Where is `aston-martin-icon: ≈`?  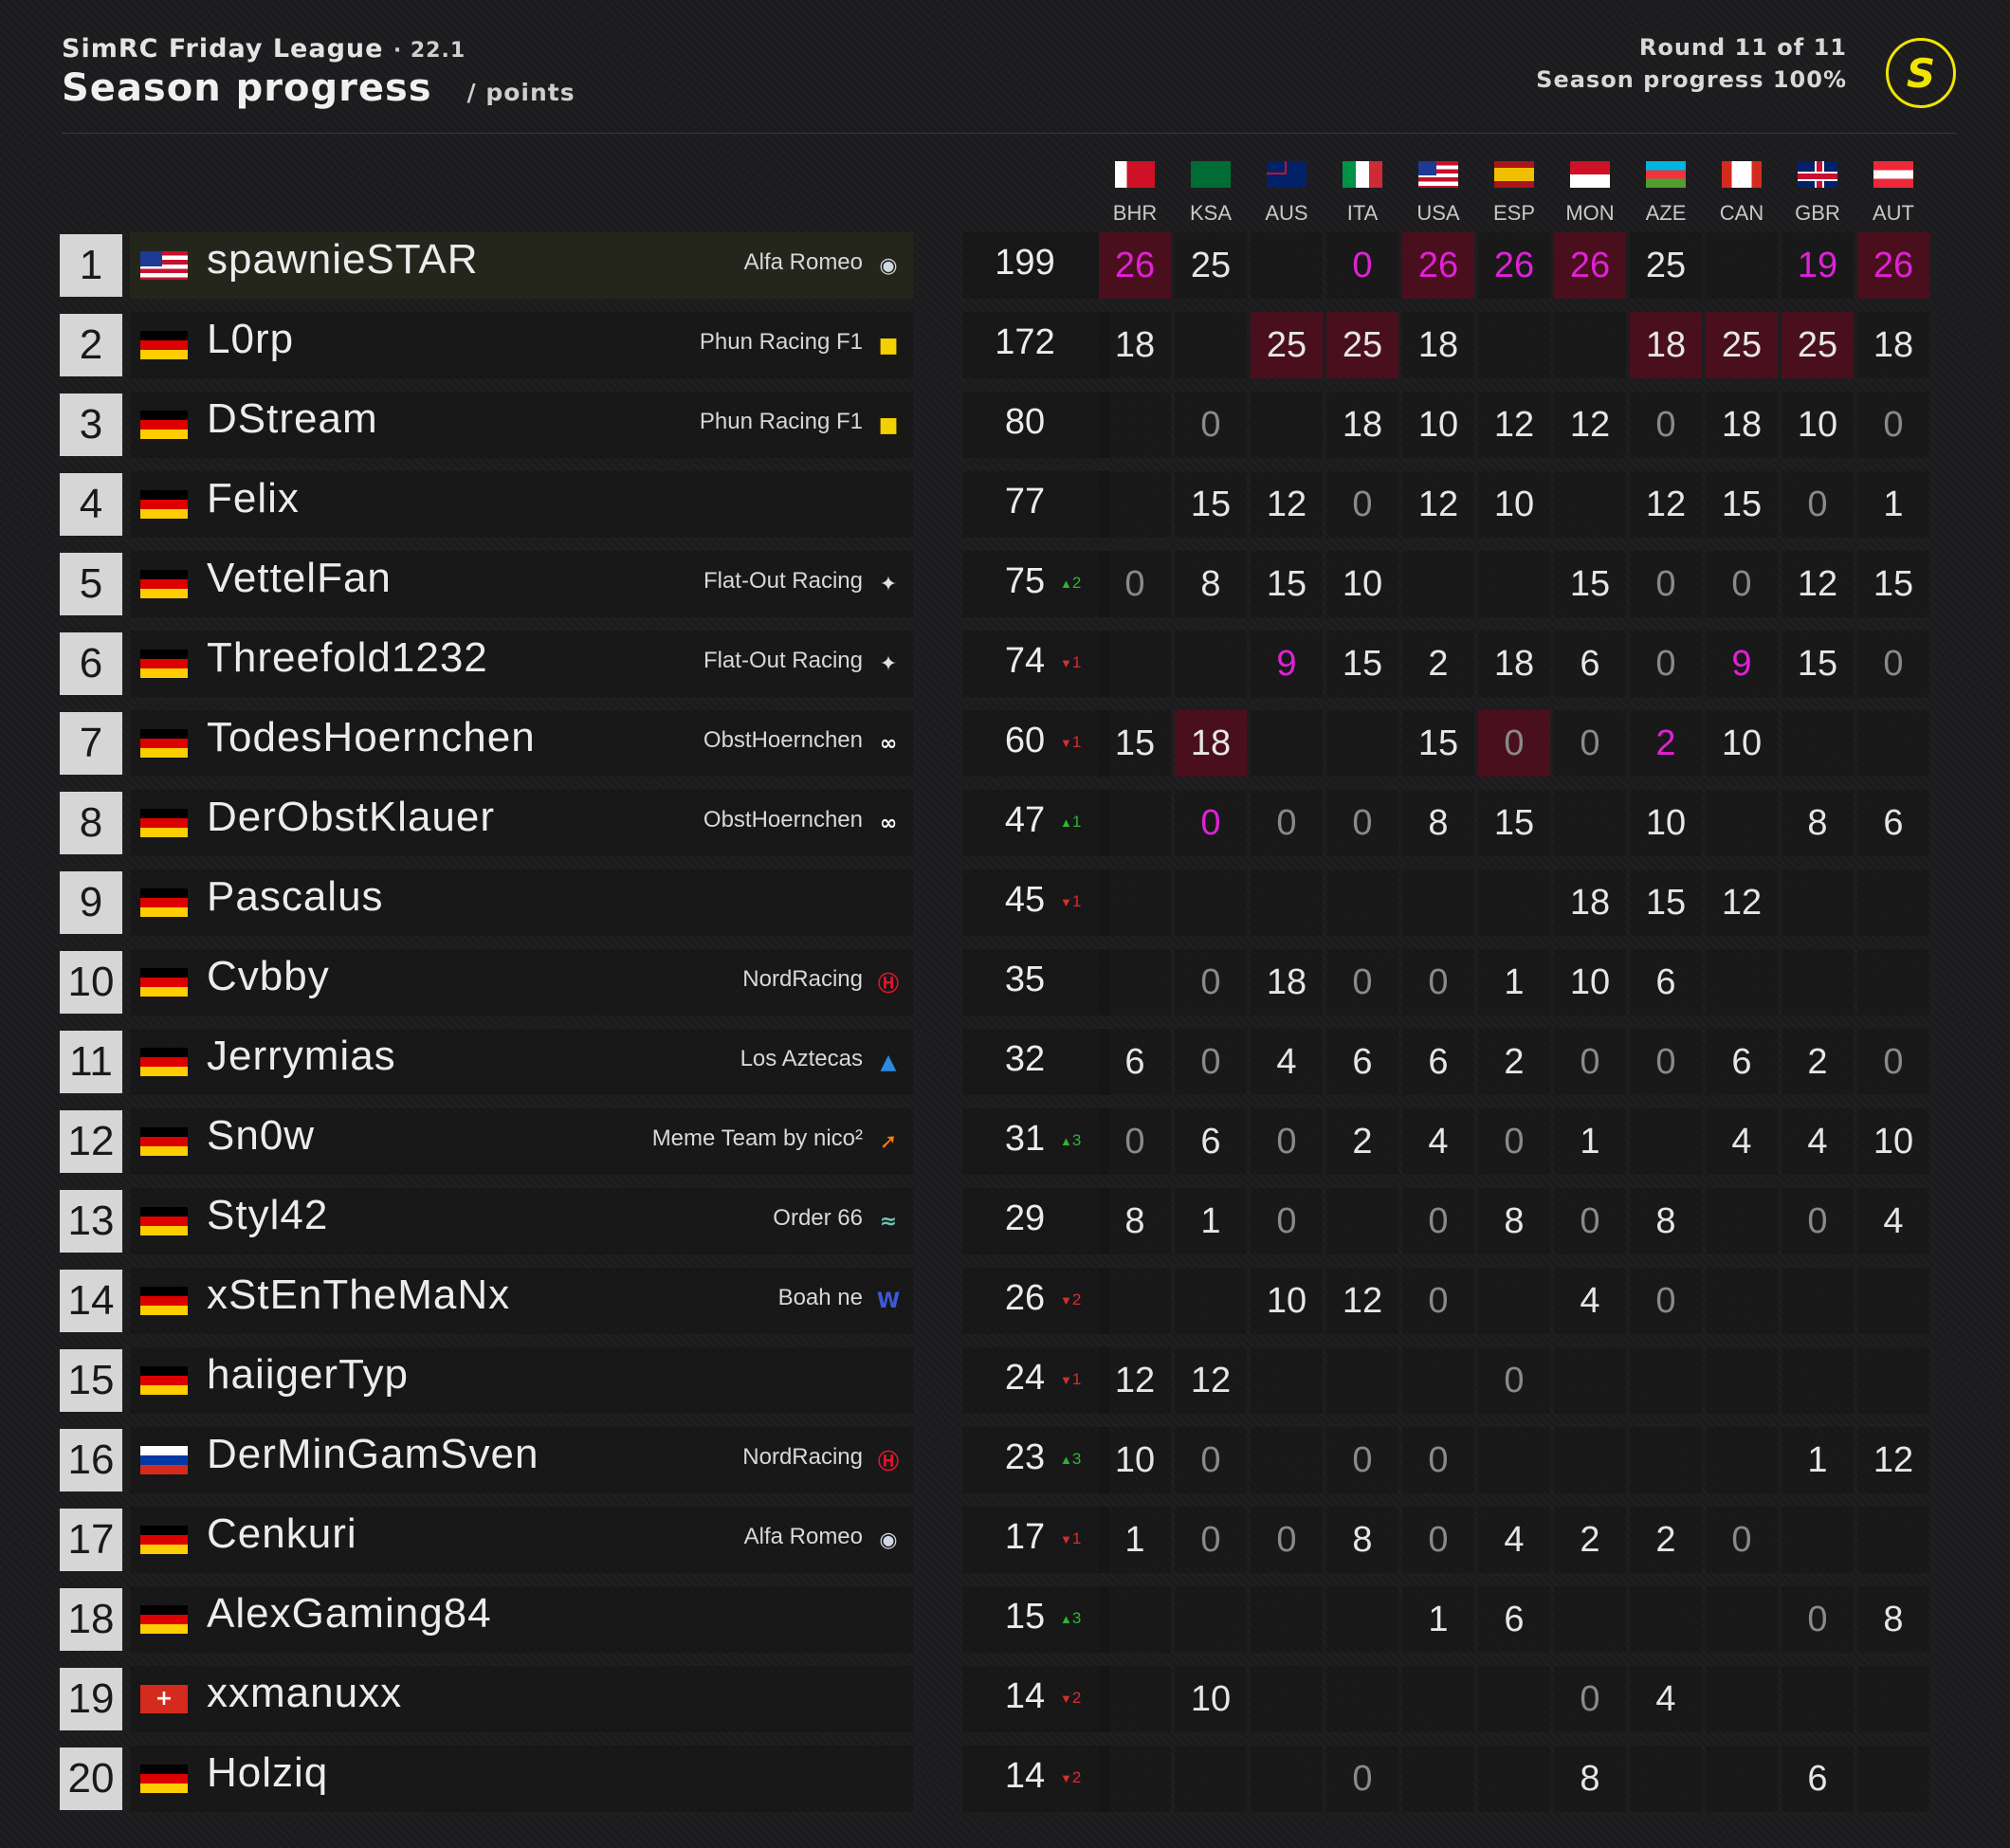
aston-martin-icon: ≈ is located at coordinates (888, 1221).